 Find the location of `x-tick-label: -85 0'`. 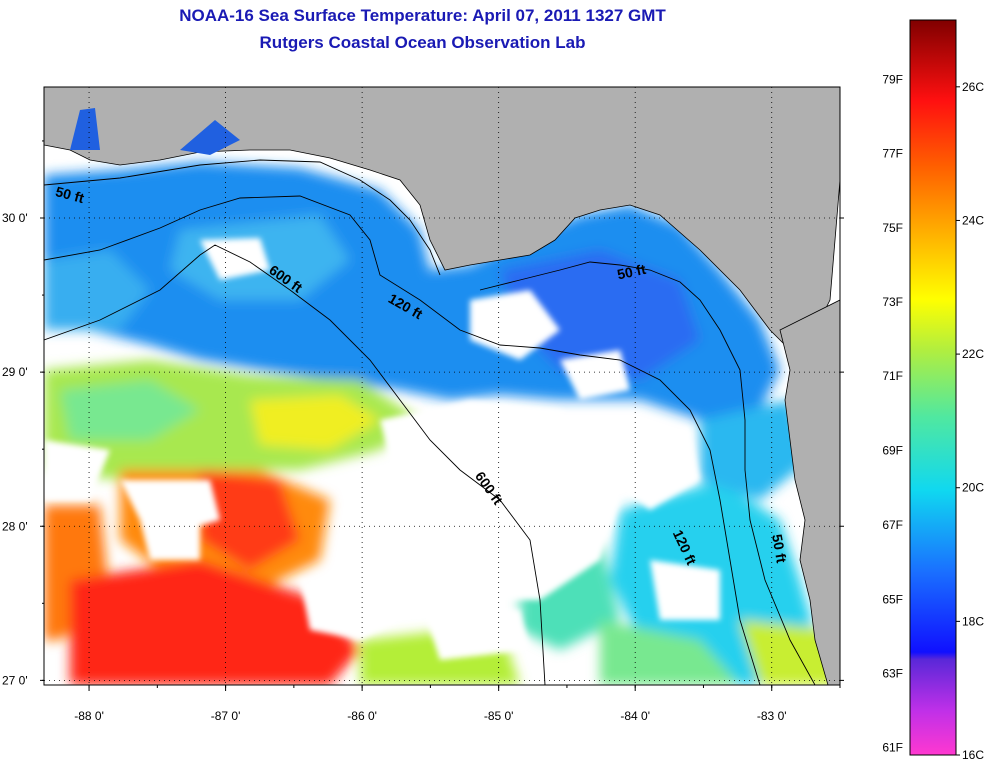

x-tick-label: -85 0' is located at coordinates (499, 716).